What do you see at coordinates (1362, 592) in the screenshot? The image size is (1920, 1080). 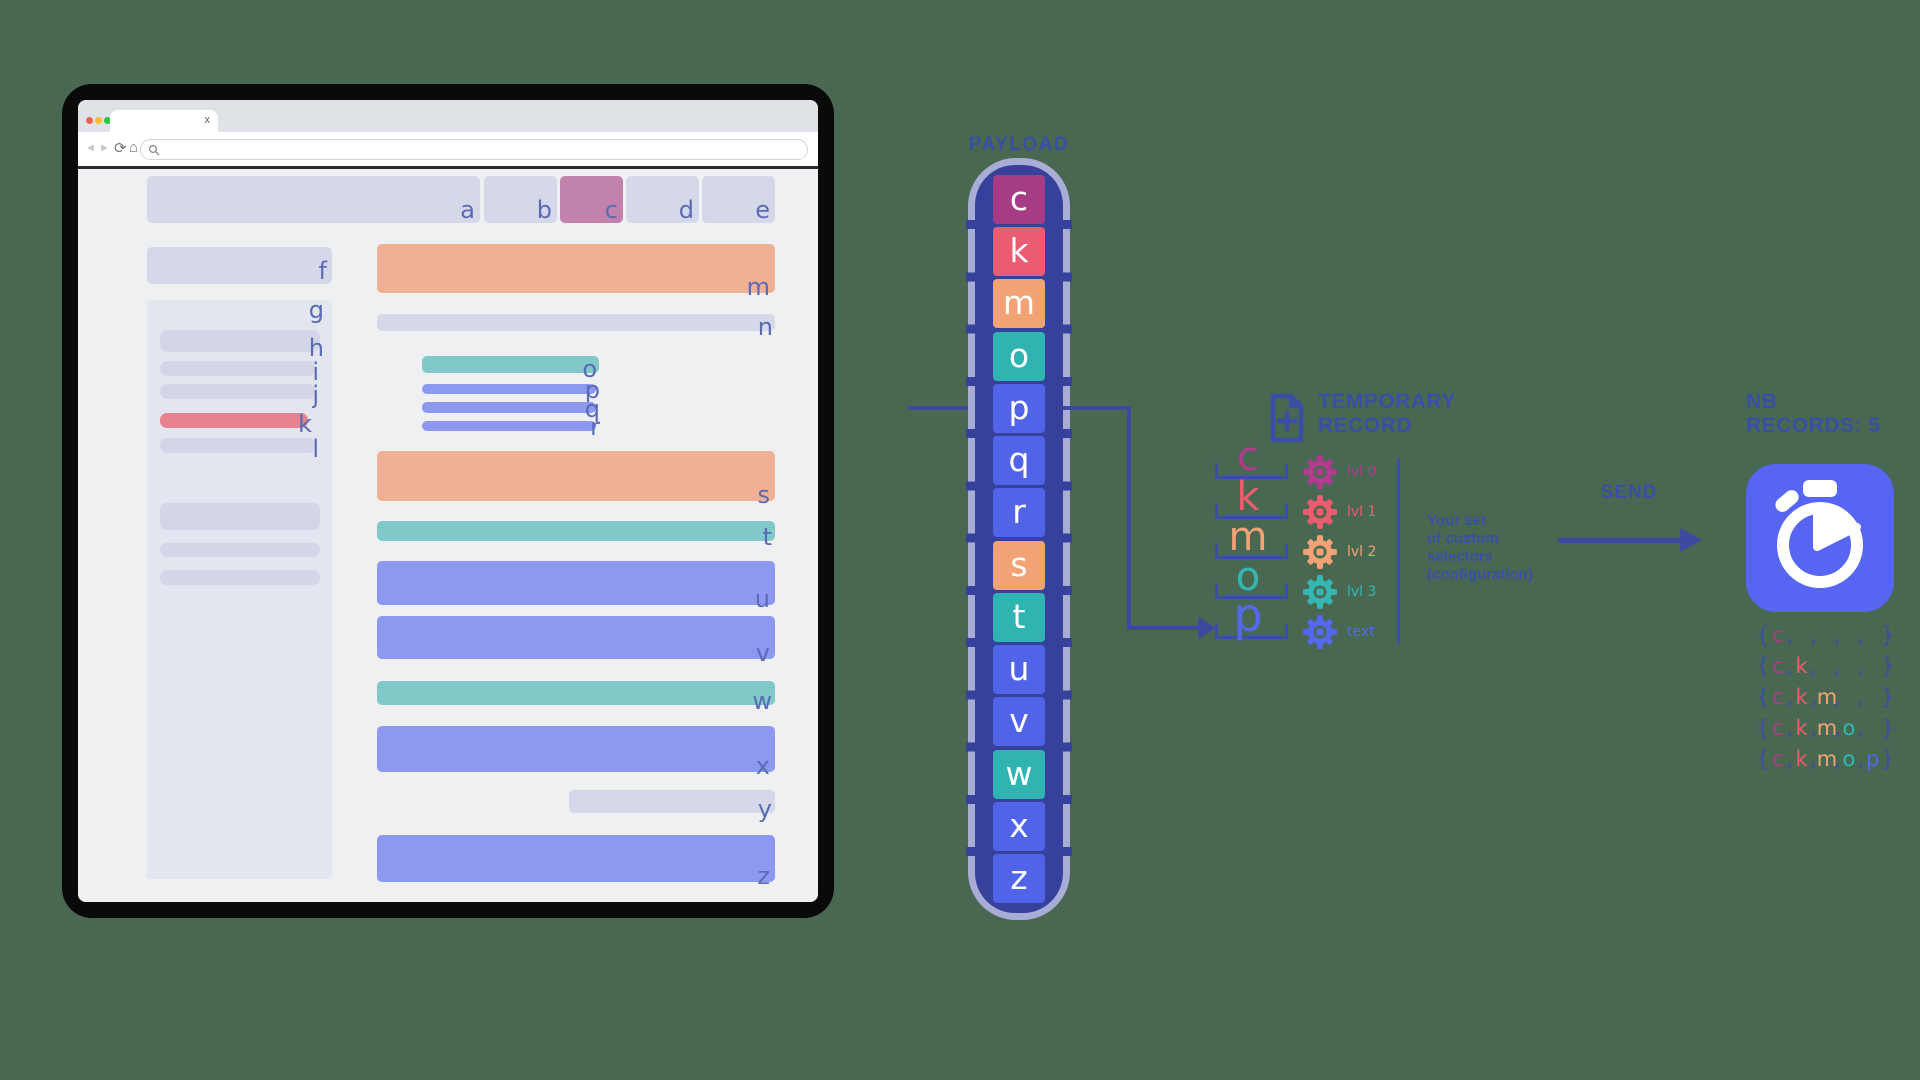 I see `selector-tag-lvl3: lvl 3` at bounding box center [1362, 592].